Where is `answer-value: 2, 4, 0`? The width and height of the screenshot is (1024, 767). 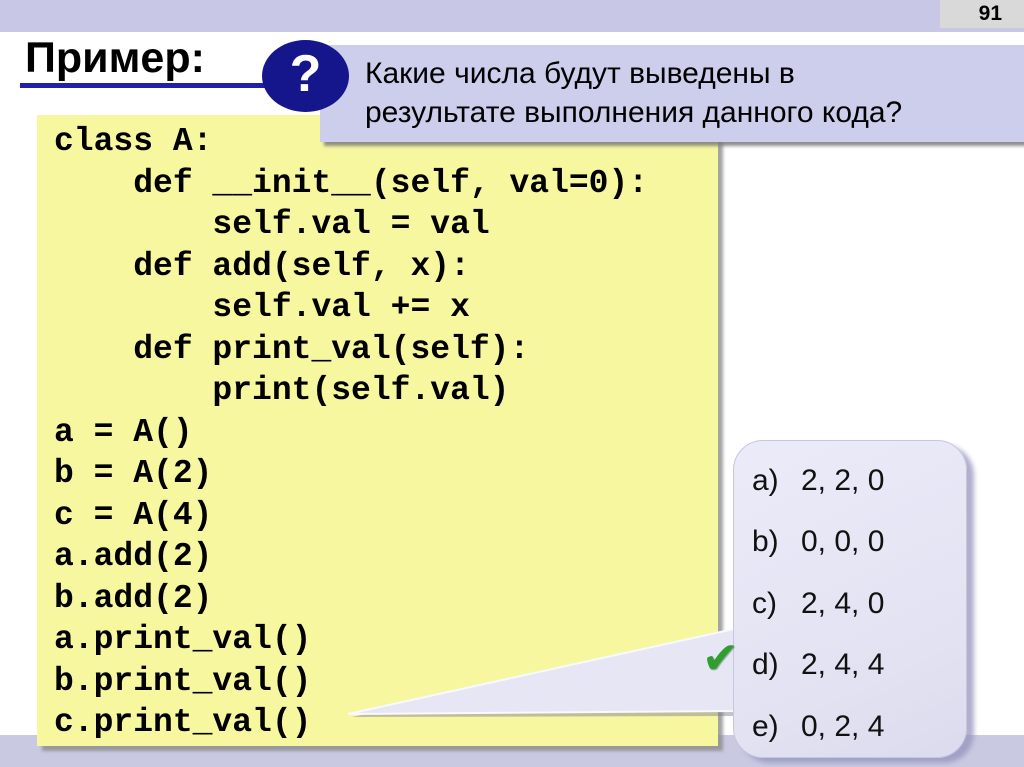
answer-value: 2, 4, 0 is located at coordinates (843, 603).